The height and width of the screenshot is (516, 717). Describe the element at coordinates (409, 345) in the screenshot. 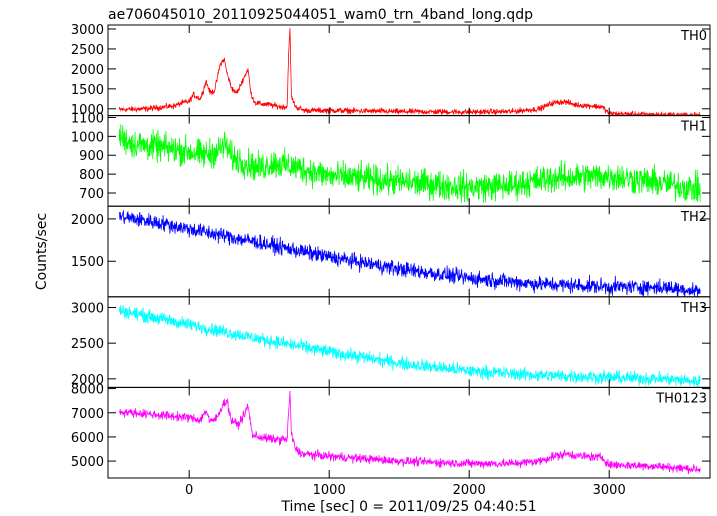

I see `series-line-th3` at that location.